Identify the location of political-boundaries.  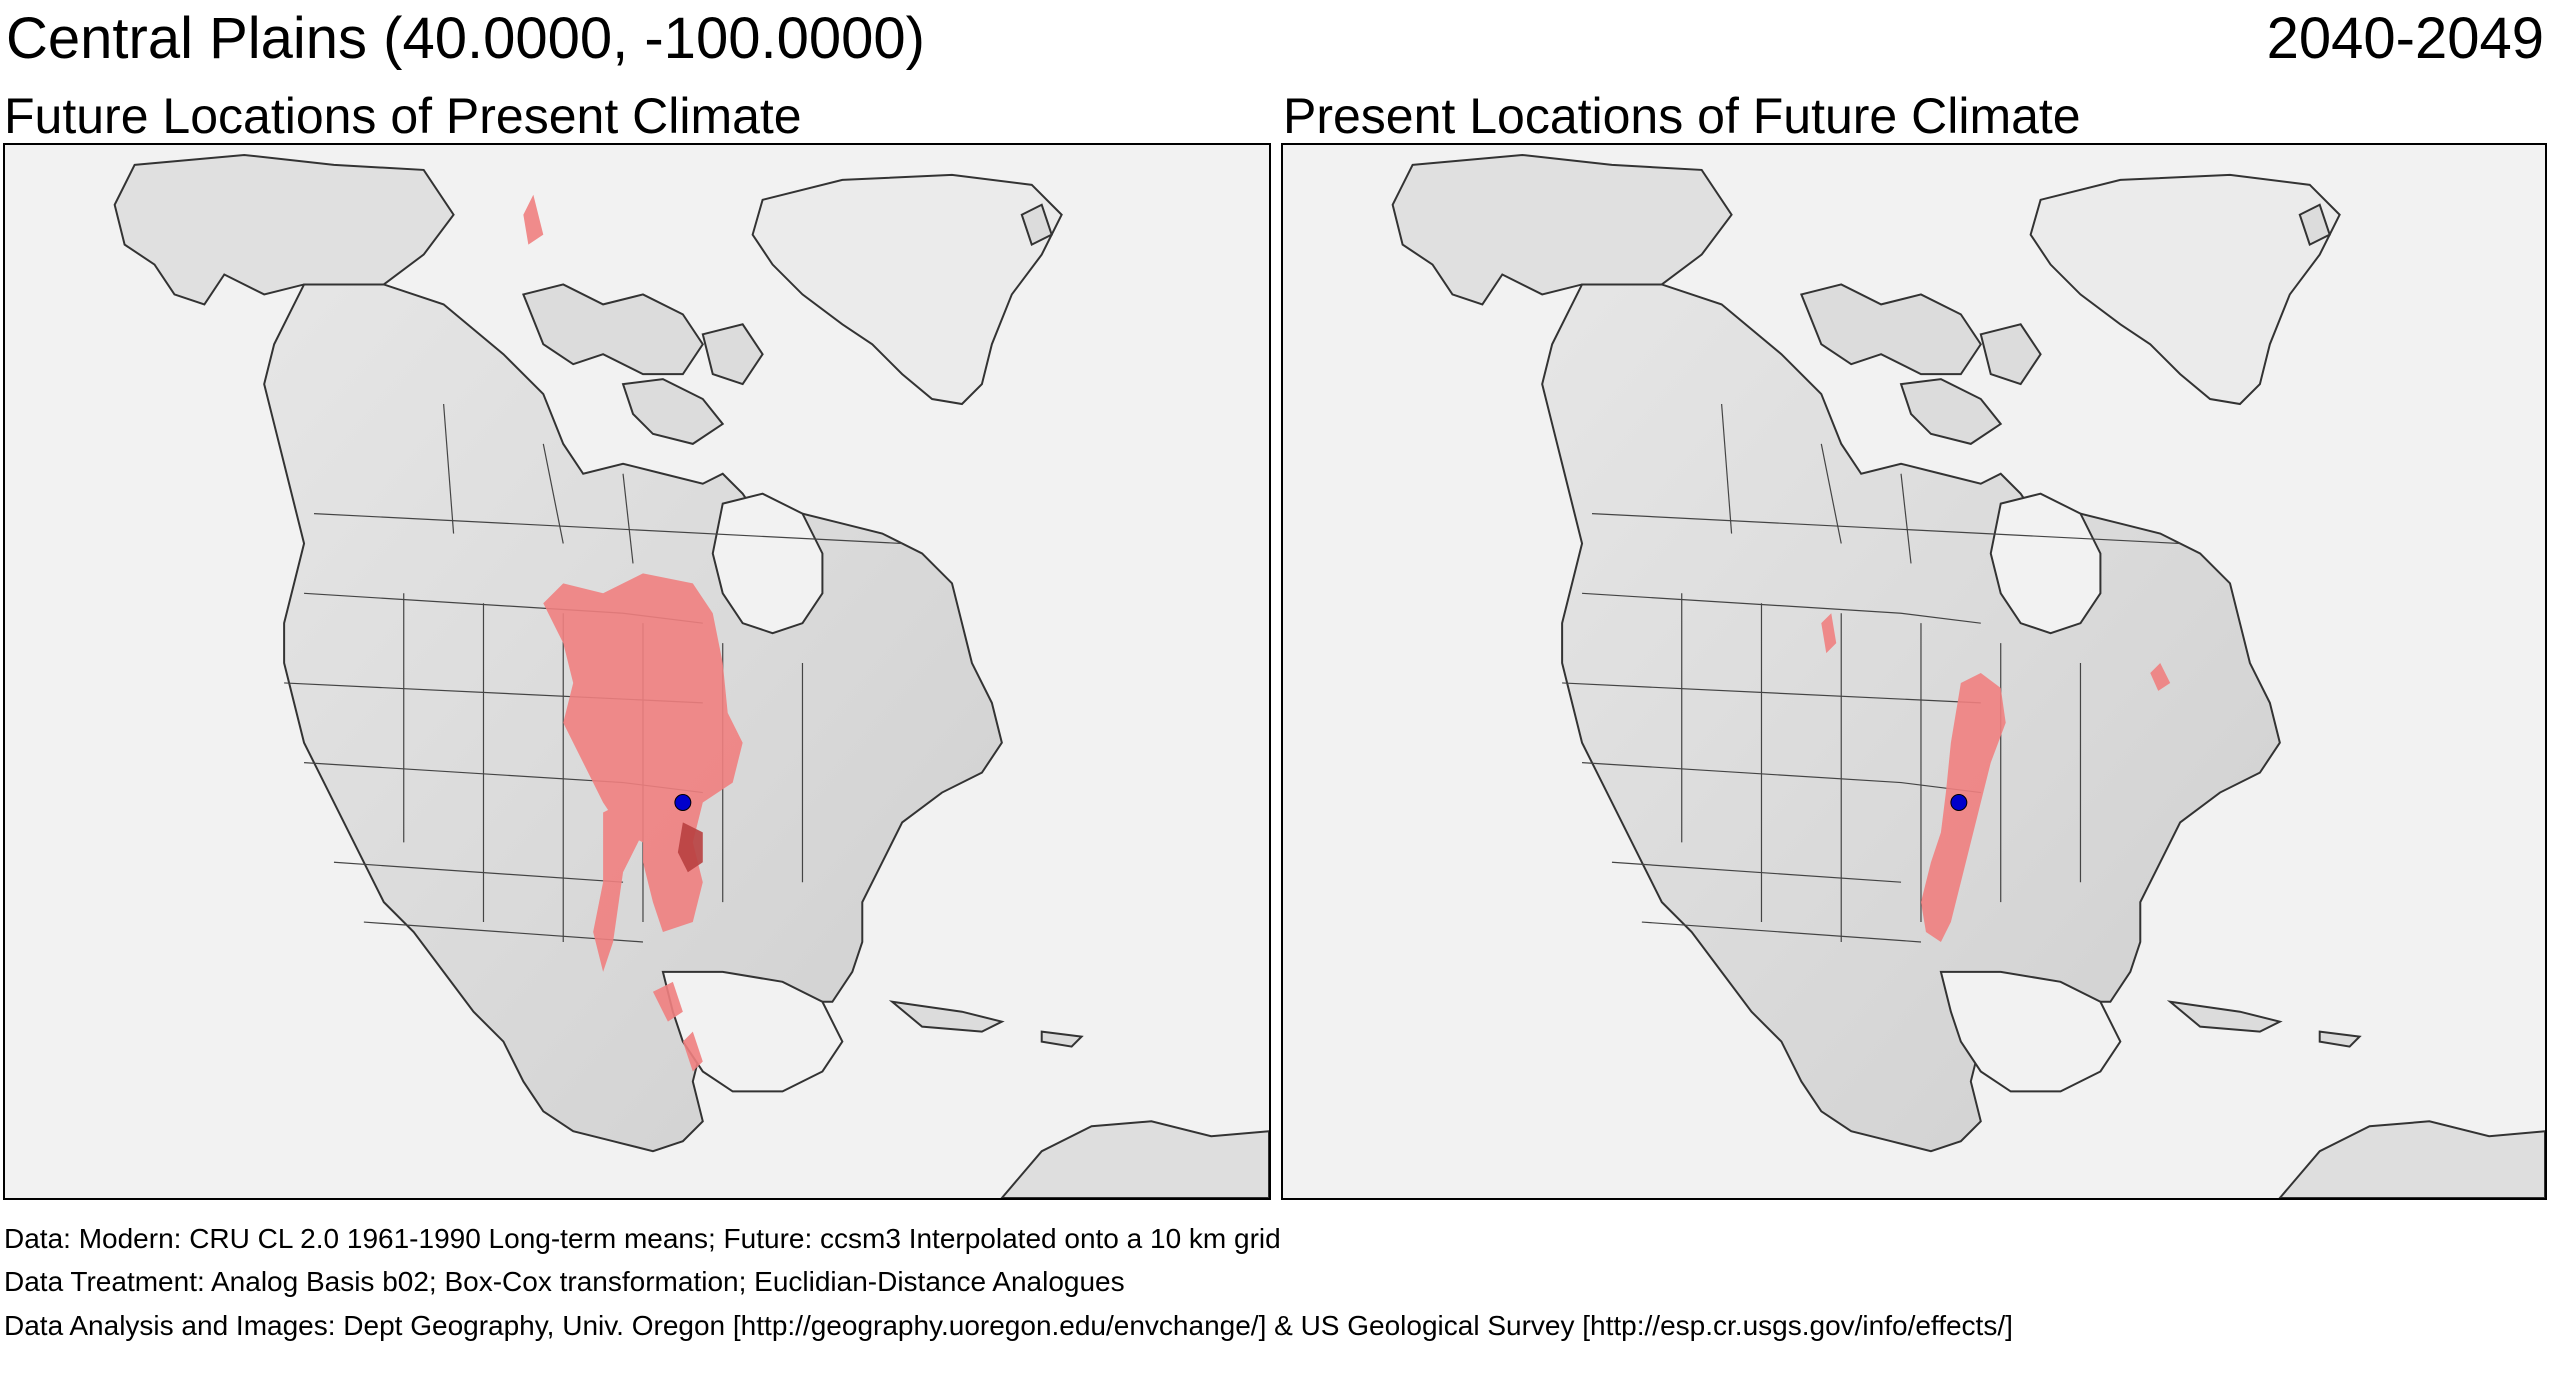
(1871, 673).